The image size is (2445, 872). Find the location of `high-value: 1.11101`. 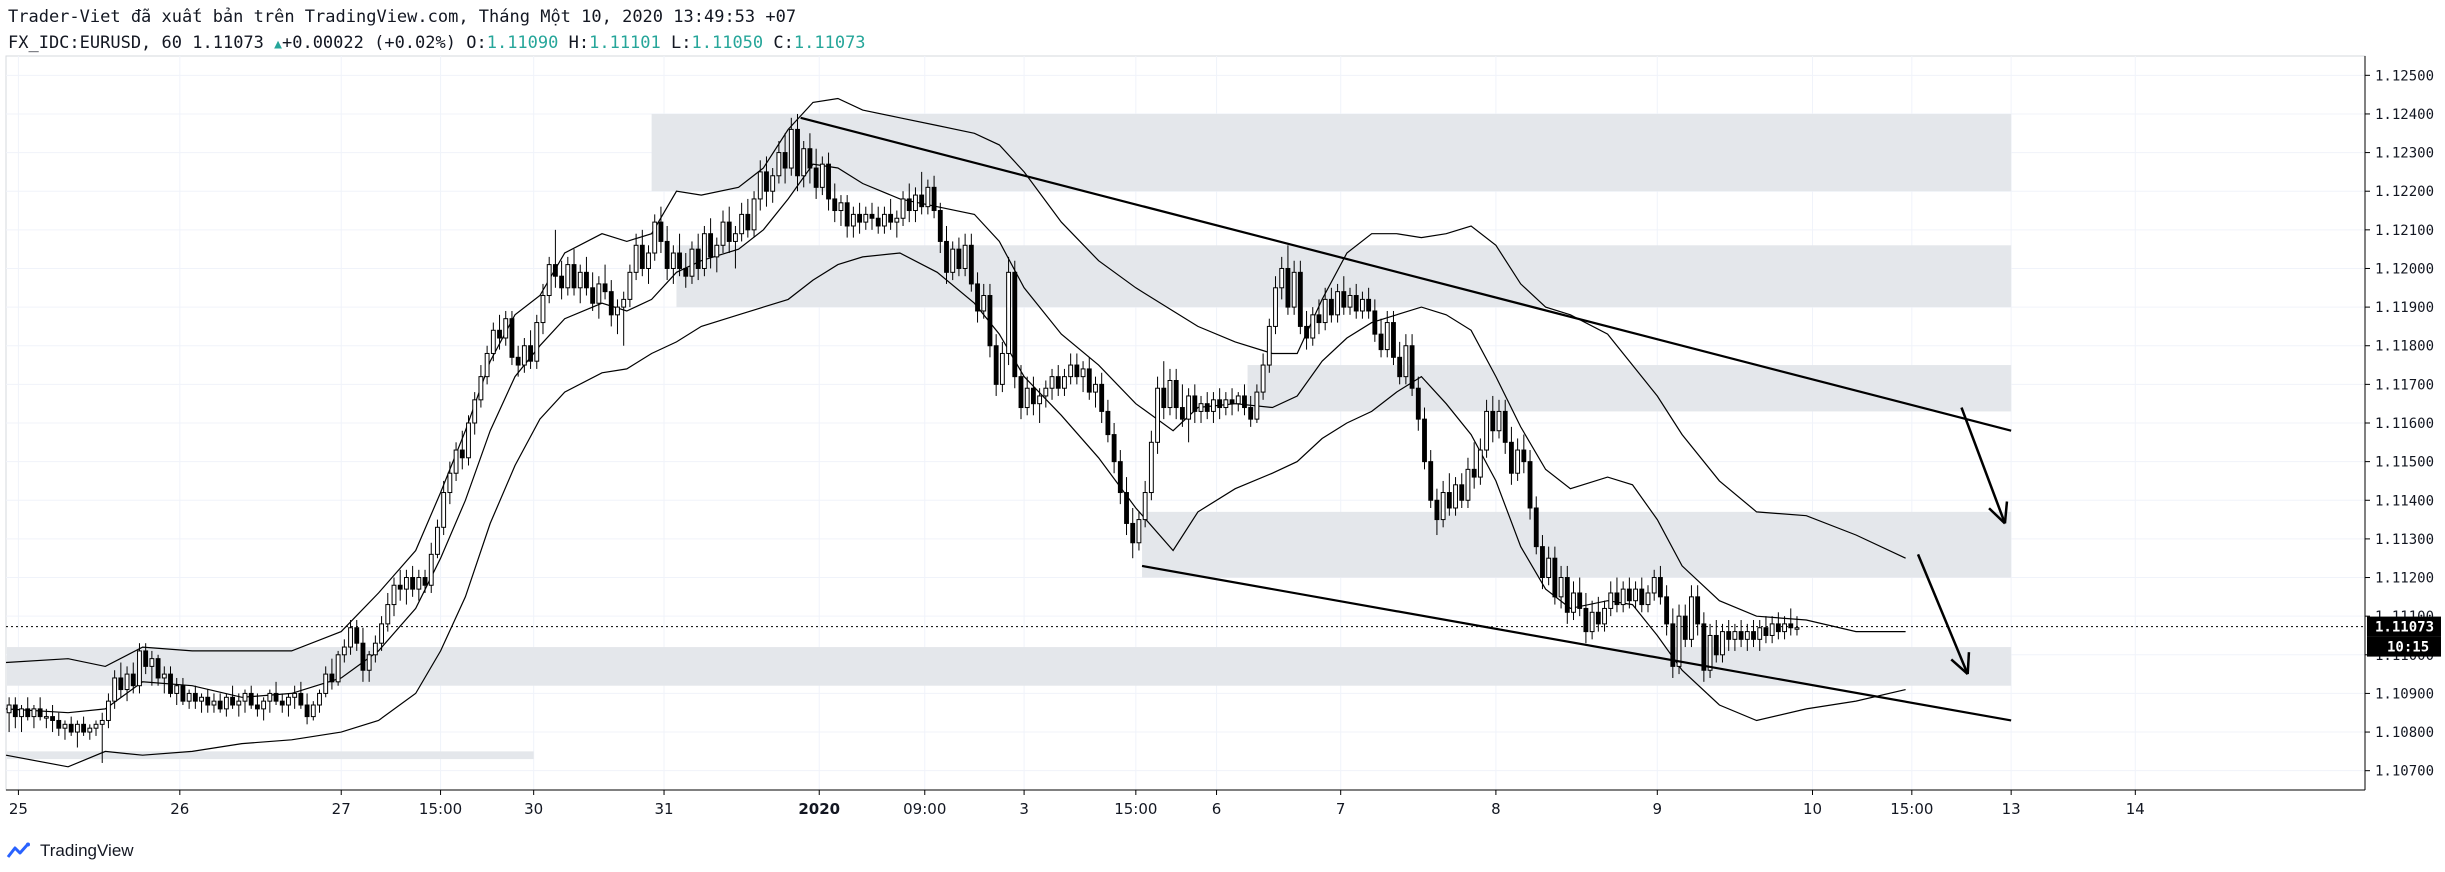

high-value: 1.11101 is located at coordinates (625, 43).